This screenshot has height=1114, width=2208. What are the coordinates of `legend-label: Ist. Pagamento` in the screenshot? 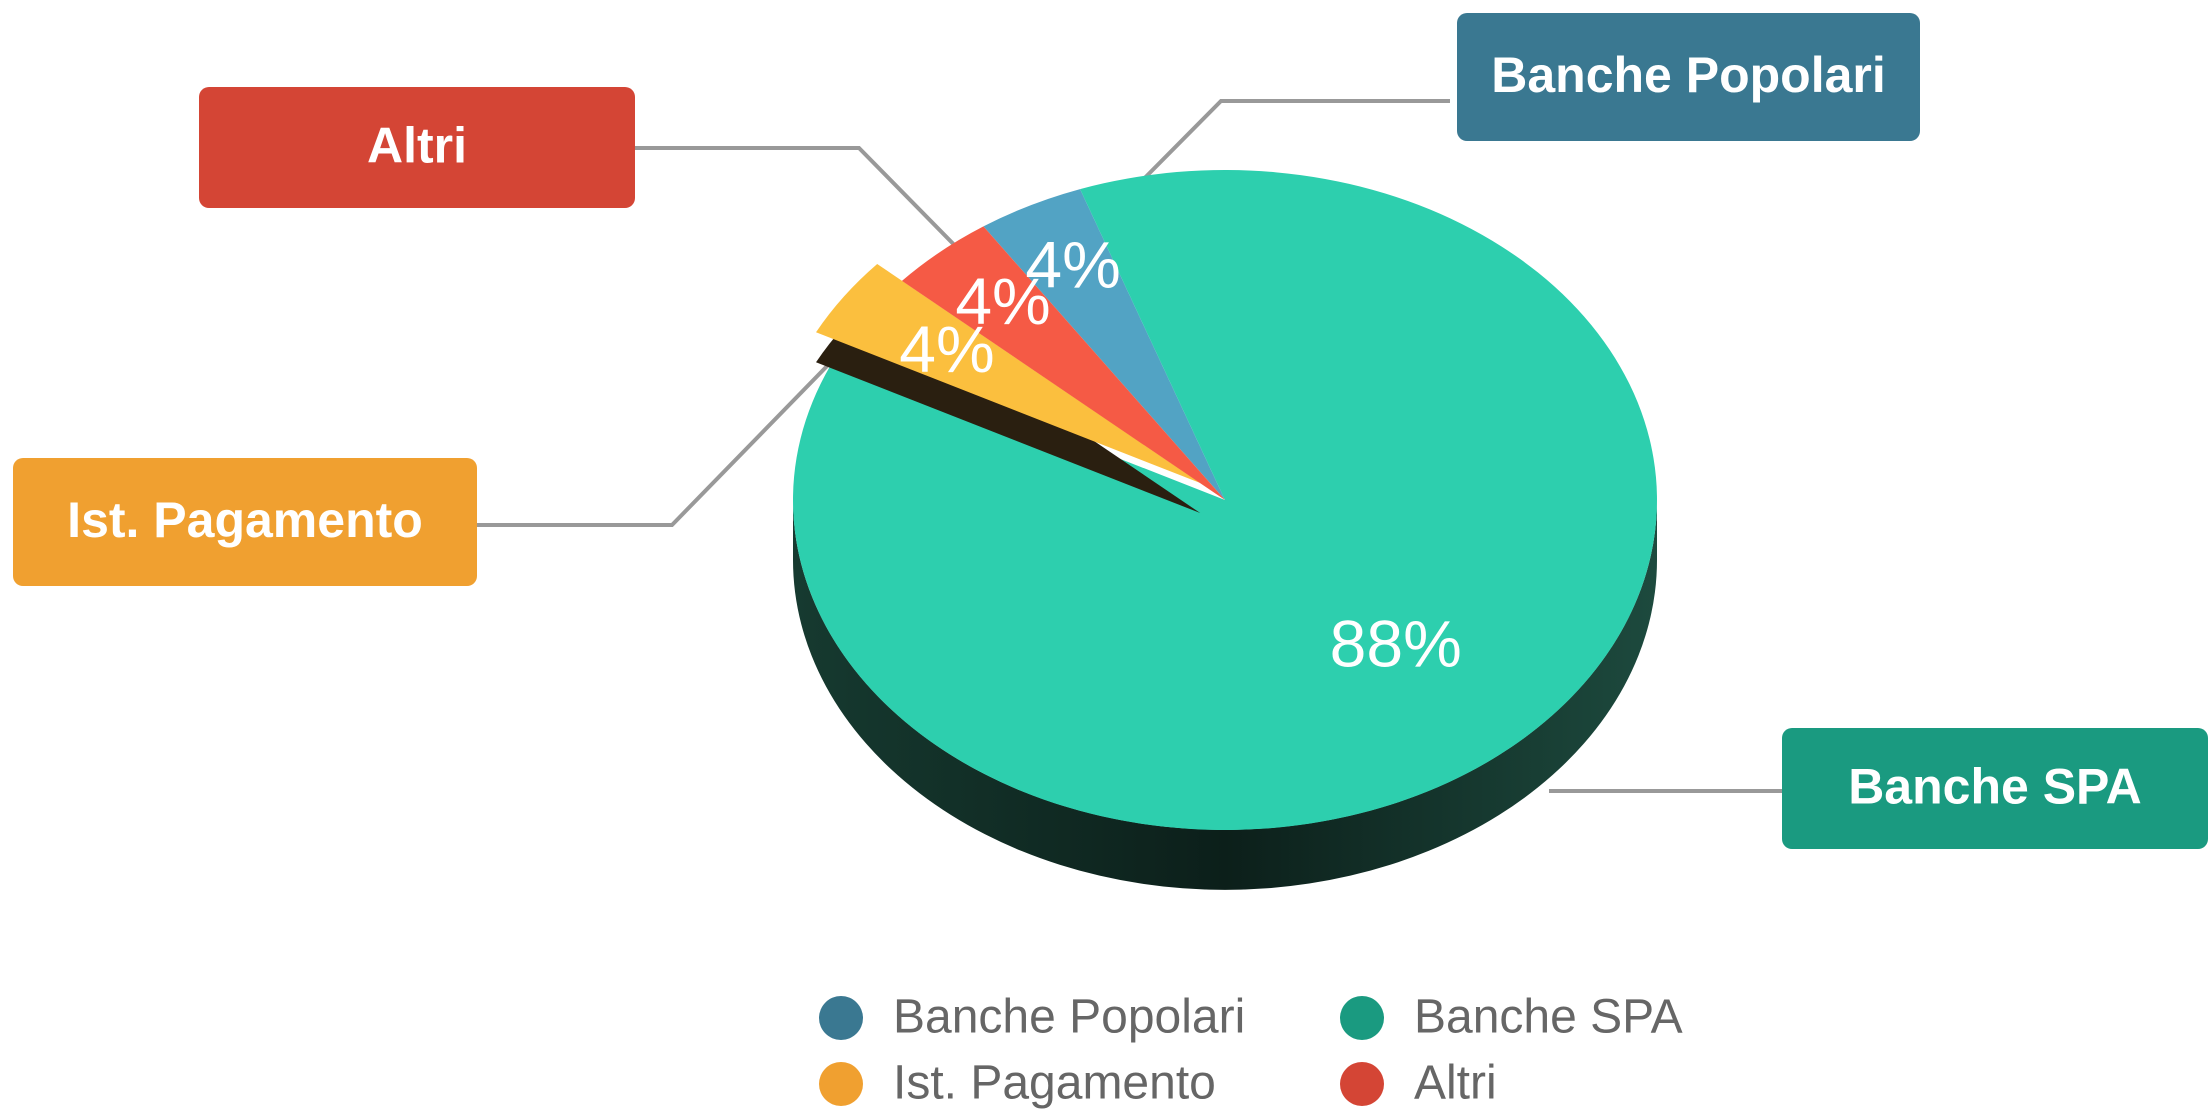 It's located at (1054, 1083).